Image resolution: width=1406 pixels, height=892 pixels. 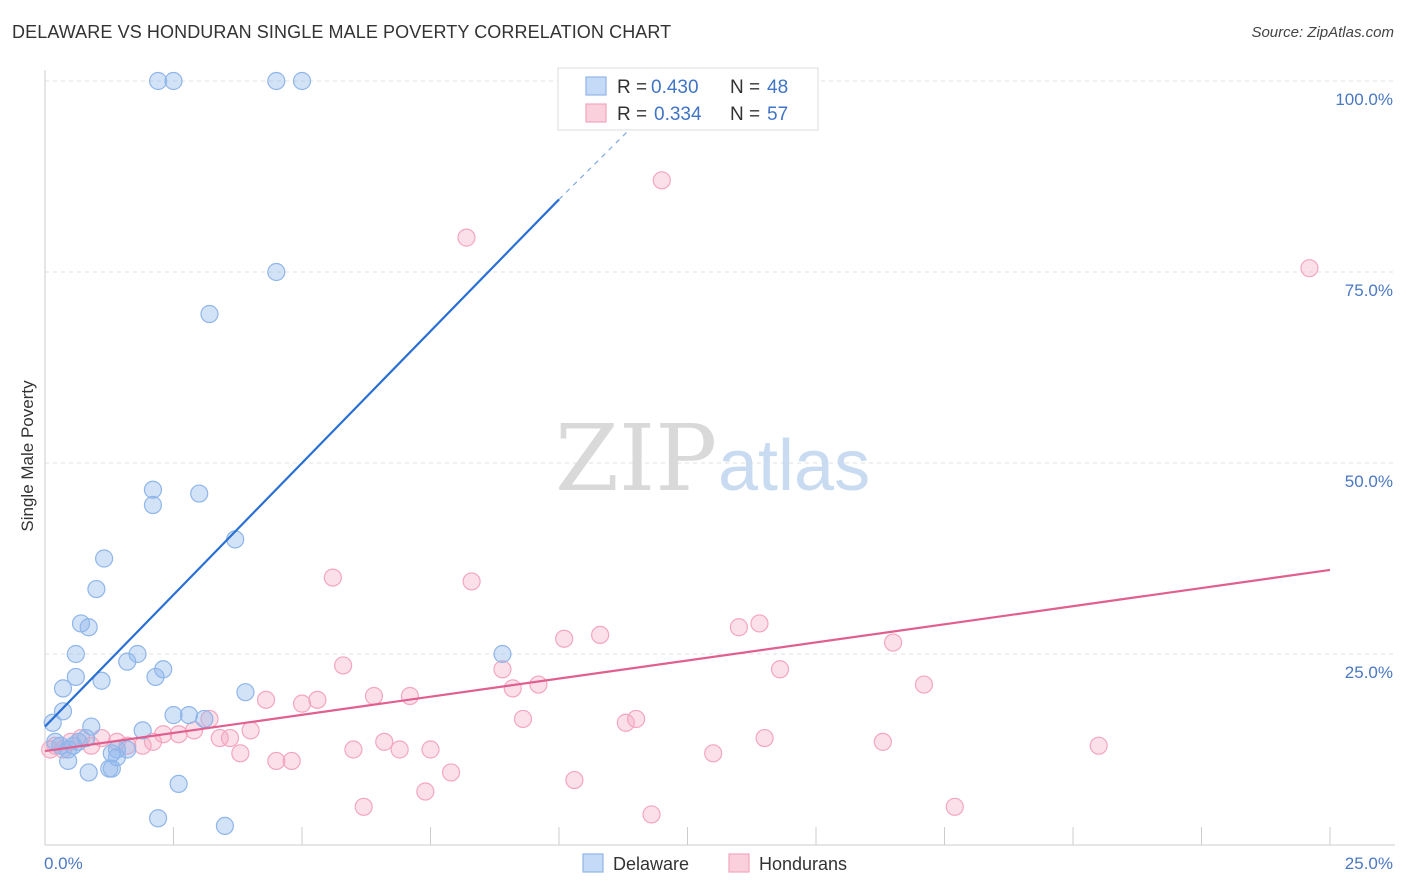 I want to click on legend-n-value-hondurans: 57, so click(x=777, y=114).